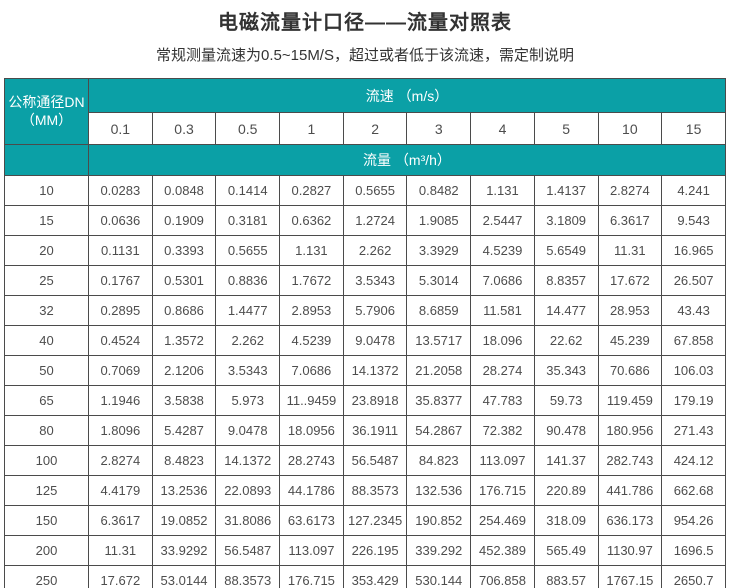 The image size is (730, 588). Describe the element at coordinates (566, 430) in the screenshot. I see `flow-value-cell: 90.478` at that location.